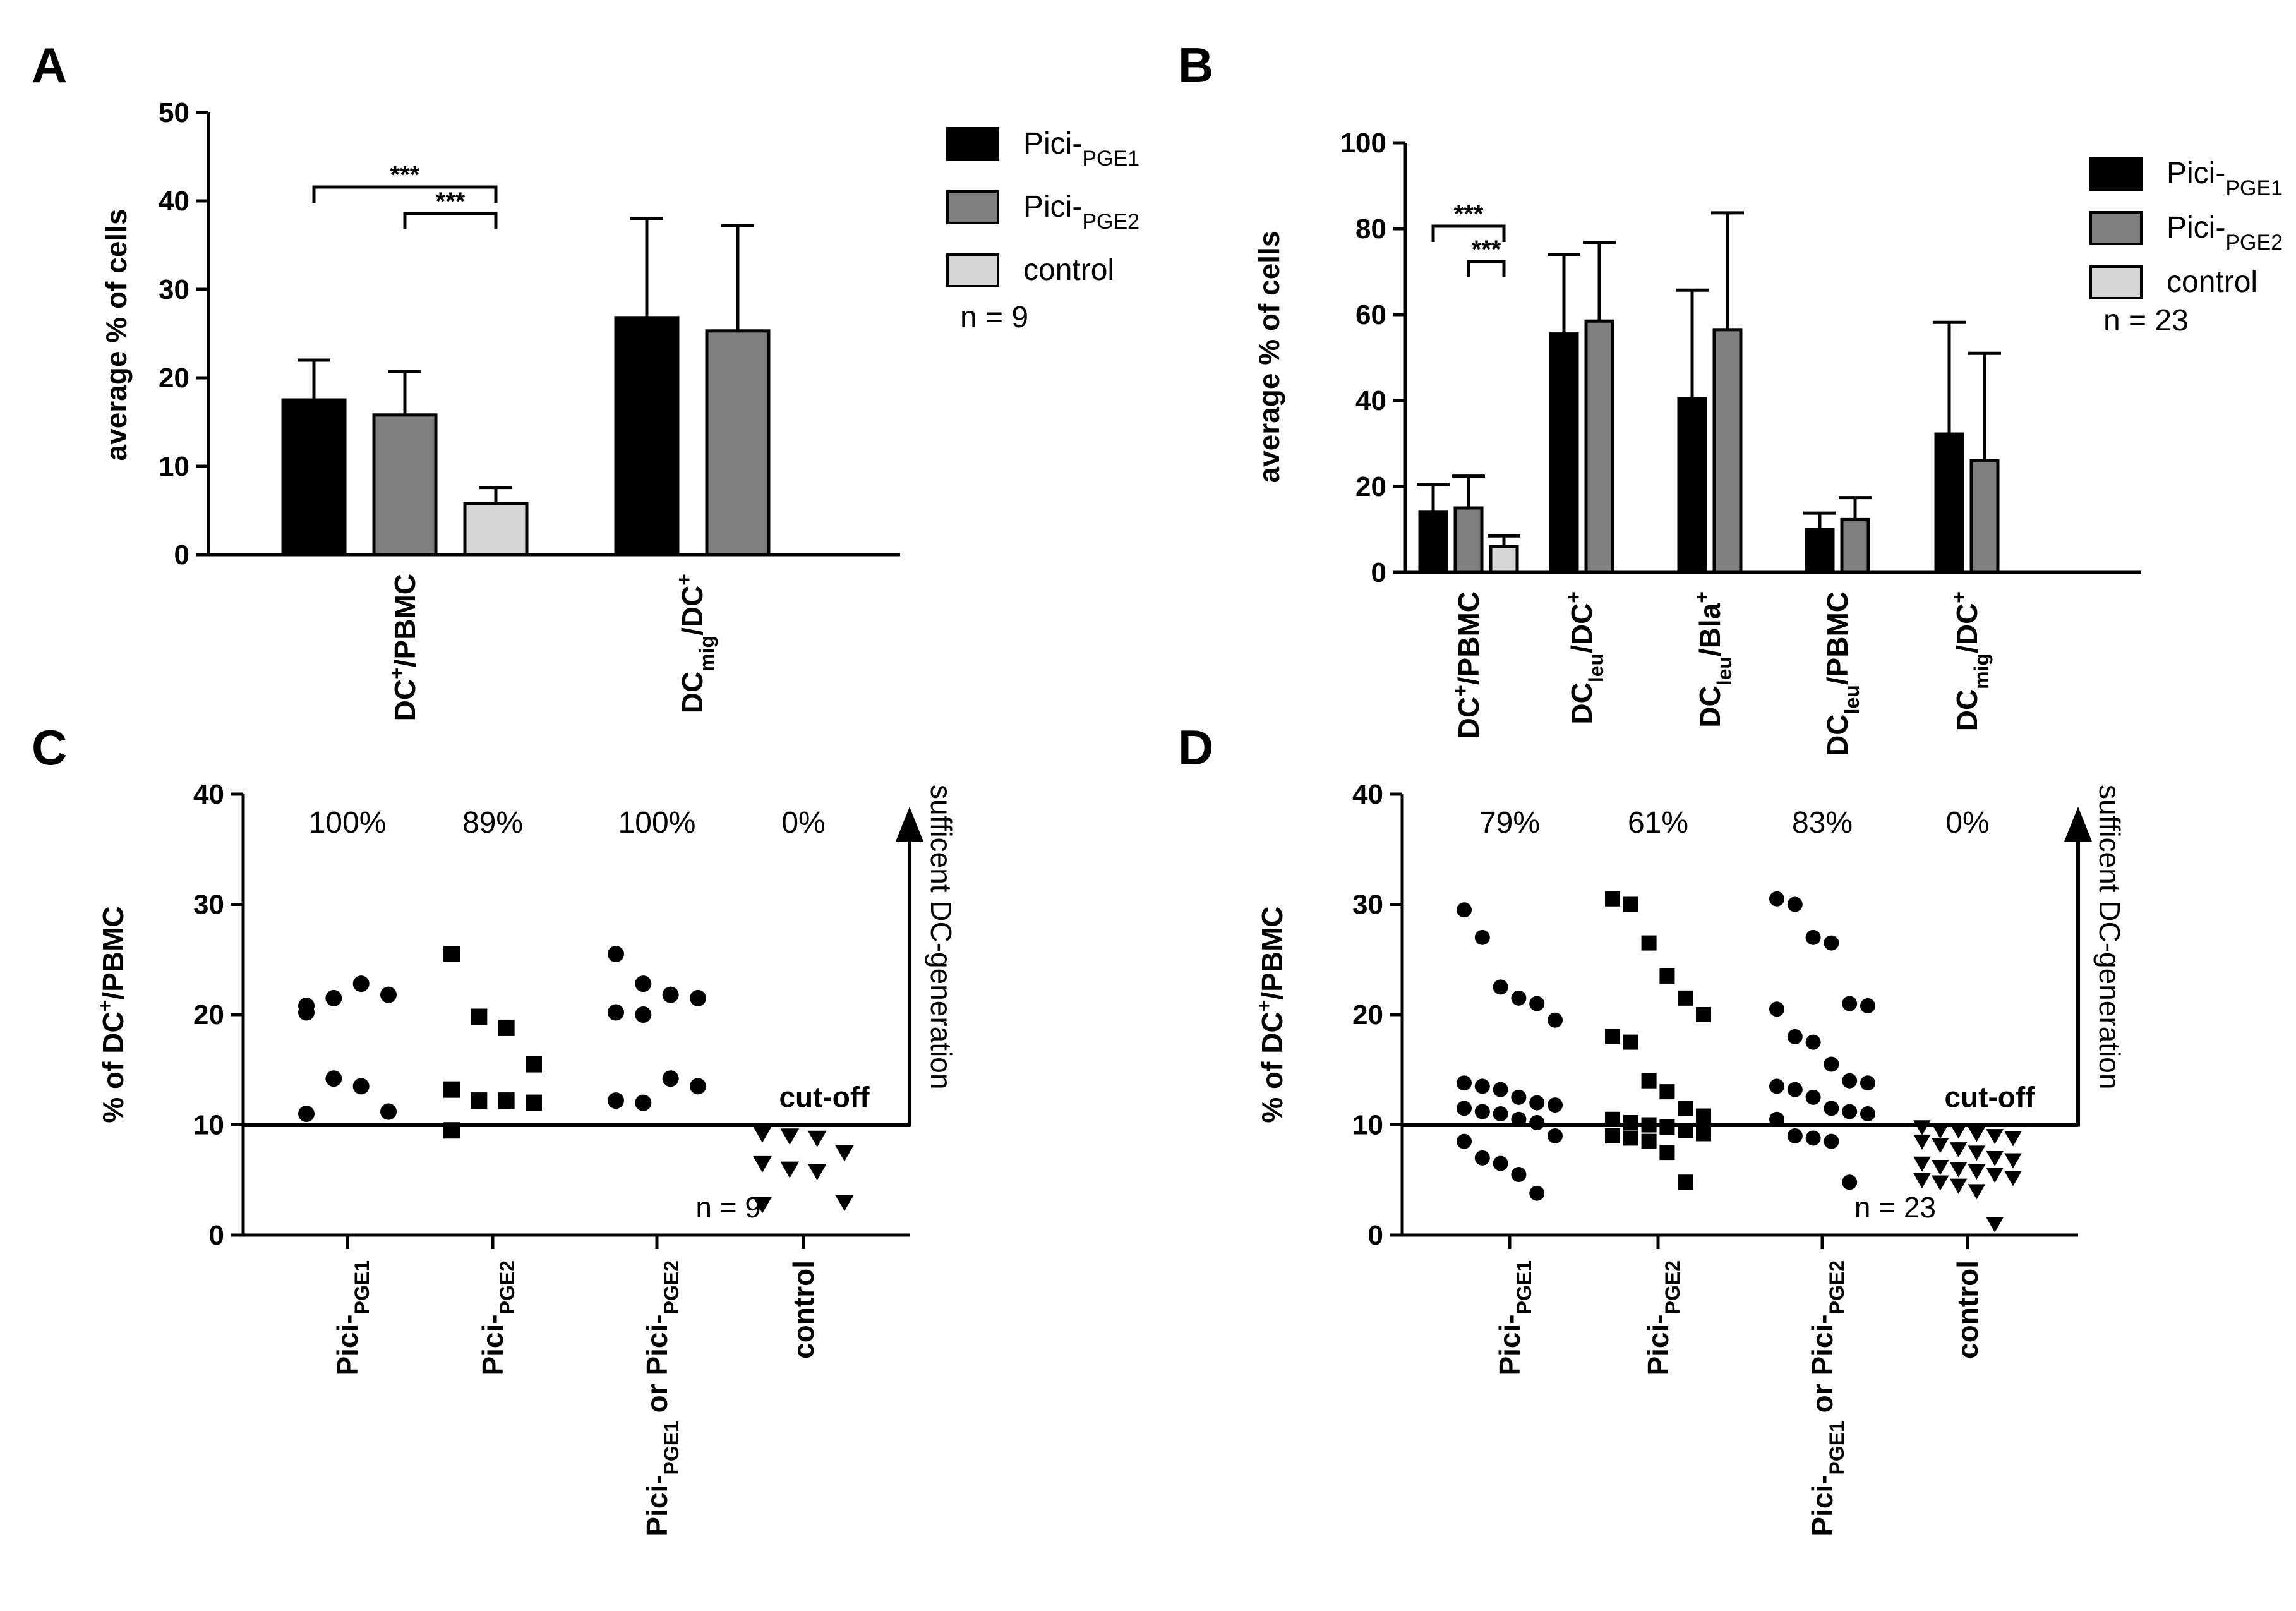  What do you see at coordinates (1509, 823) in the screenshot?
I see `panel-d-percent-label: 79%` at bounding box center [1509, 823].